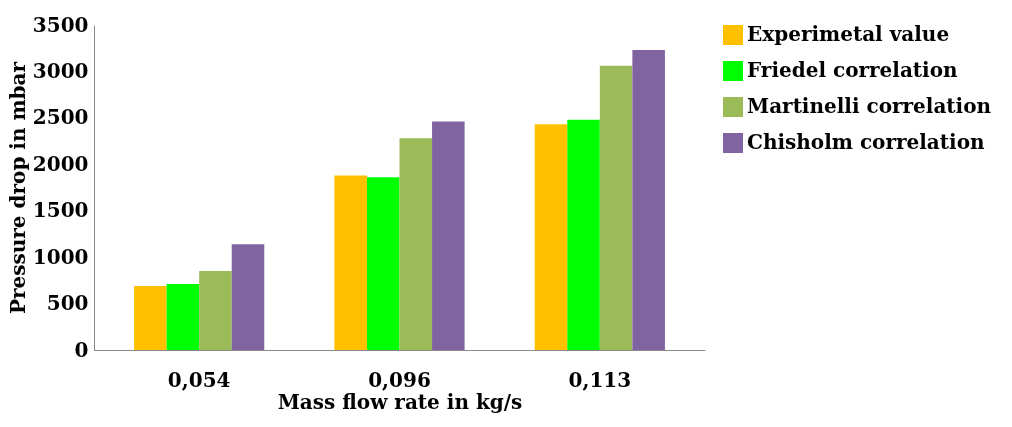 The image size is (1012, 427). I want to click on legend-label: Martinelli correlation, so click(869, 106).